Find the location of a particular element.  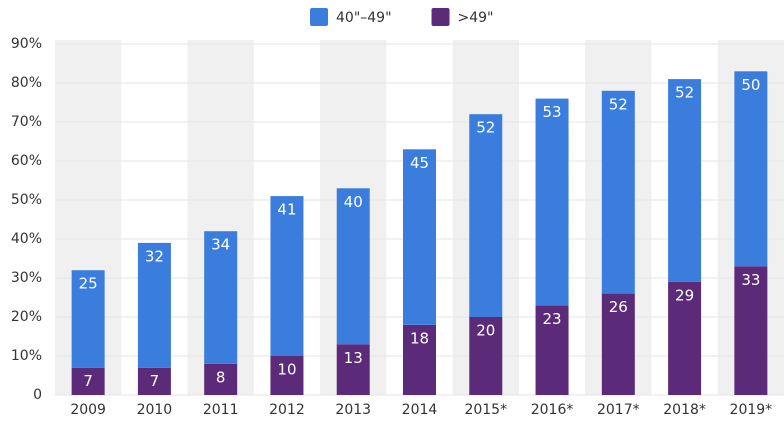

x-tick-label: 2009 is located at coordinates (88, 410).